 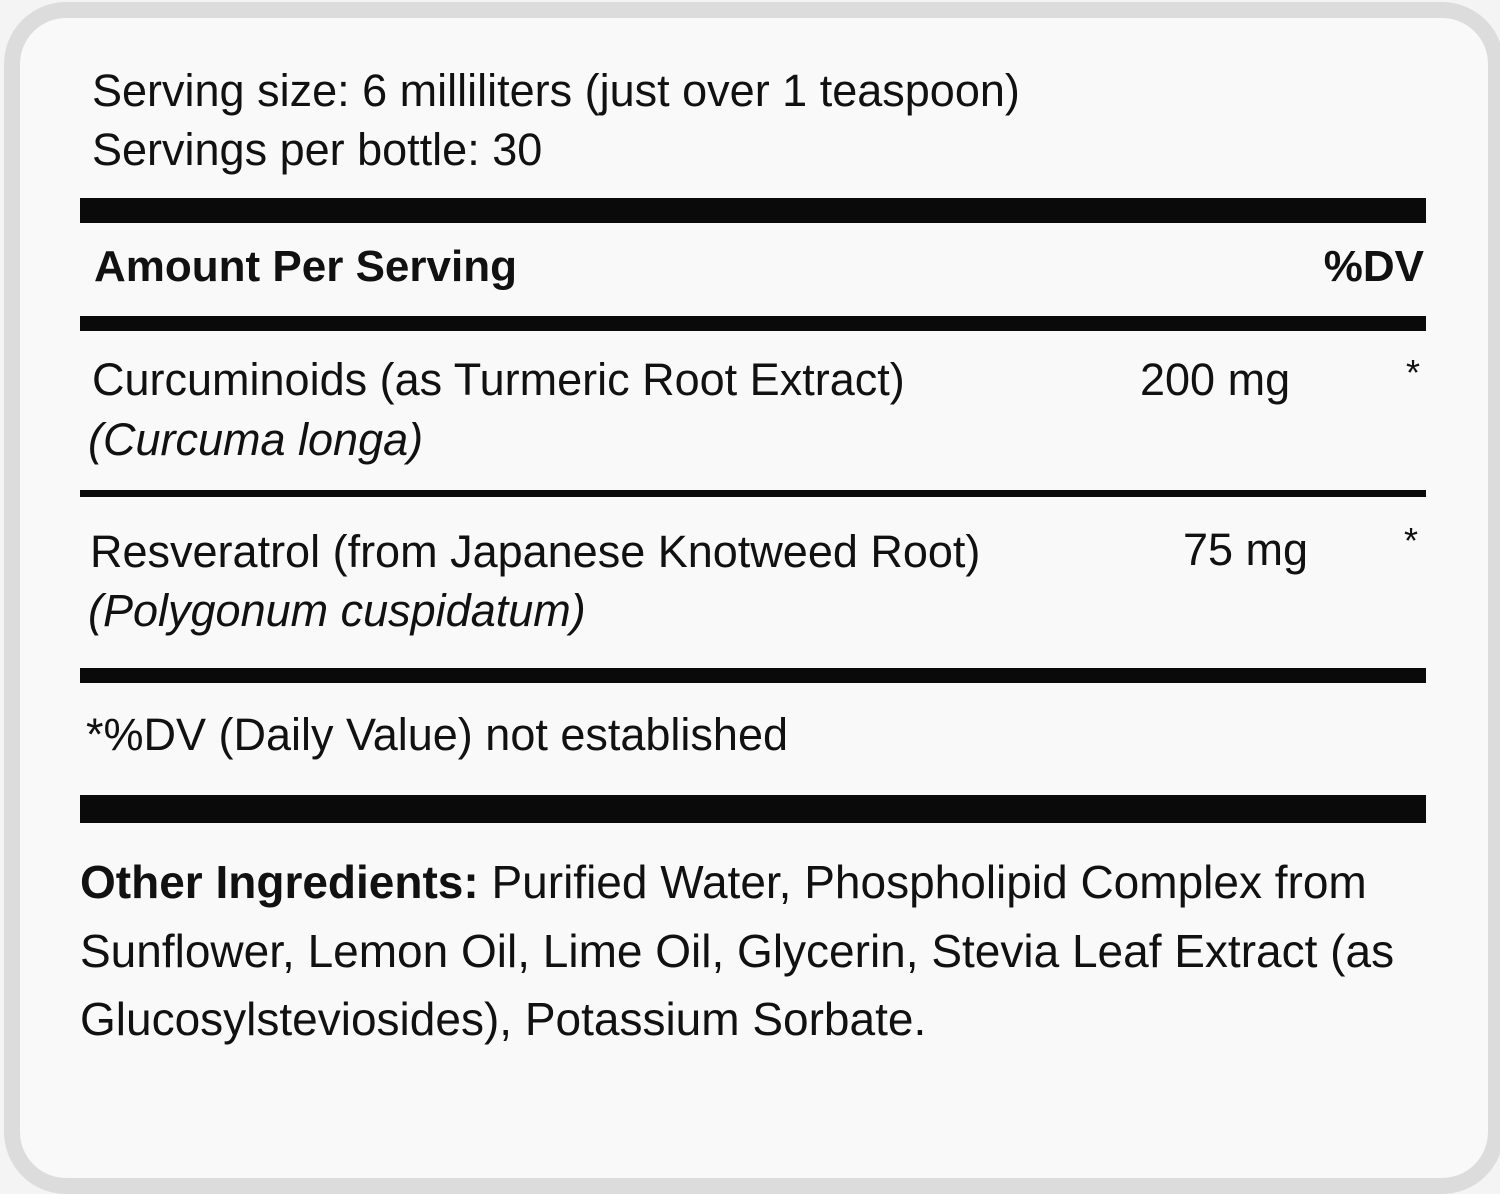 I want to click on divider-thin, so click(x=753, y=493).